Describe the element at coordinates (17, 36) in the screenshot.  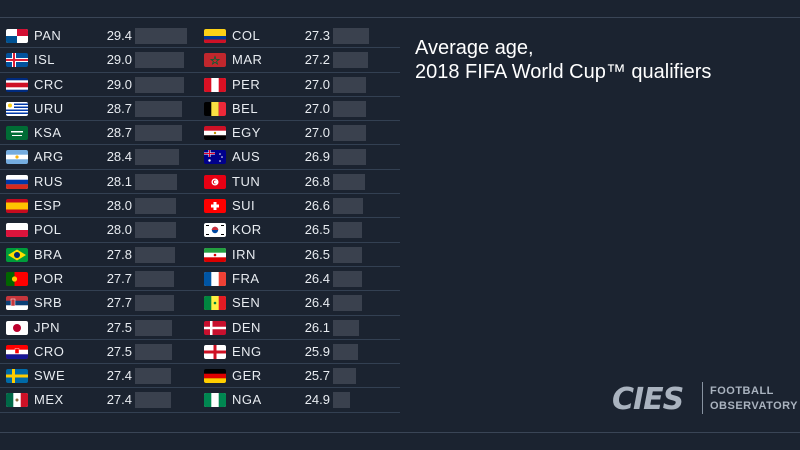
I see `flag-pan-icon` at that location.